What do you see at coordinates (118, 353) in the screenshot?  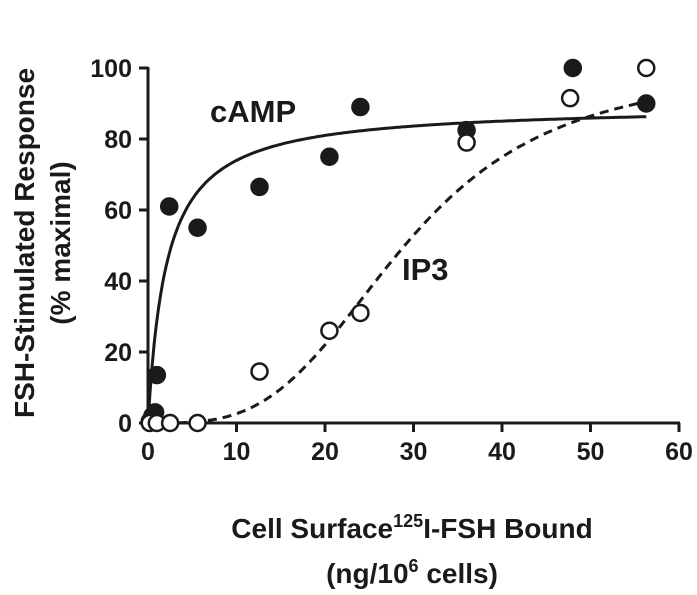 I see `y-tick-label: 20` at bounding box center [118, 353].